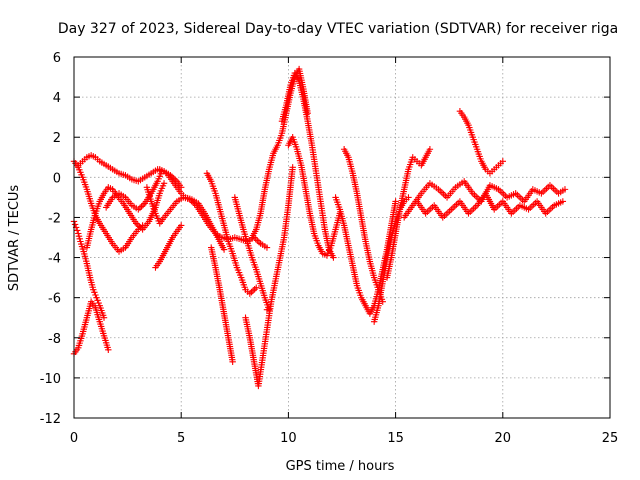 The image size is (640, 480). What do you see at coordinates (54, 259) in the screenshot?
I see `y-tick-label: -4` at bounding box center [54, 259].